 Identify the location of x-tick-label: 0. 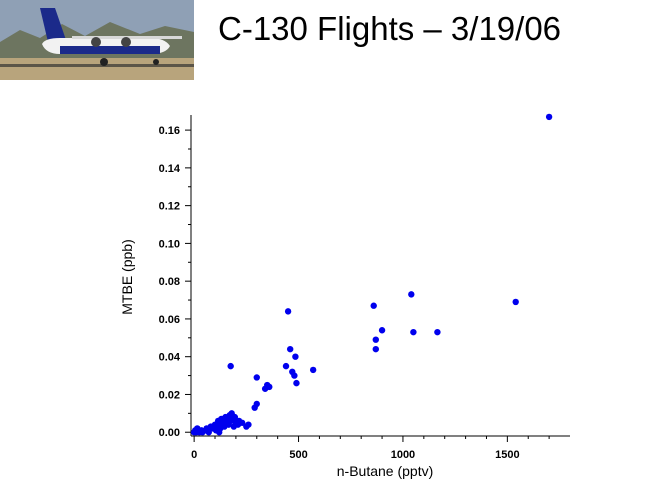
(194, 455).